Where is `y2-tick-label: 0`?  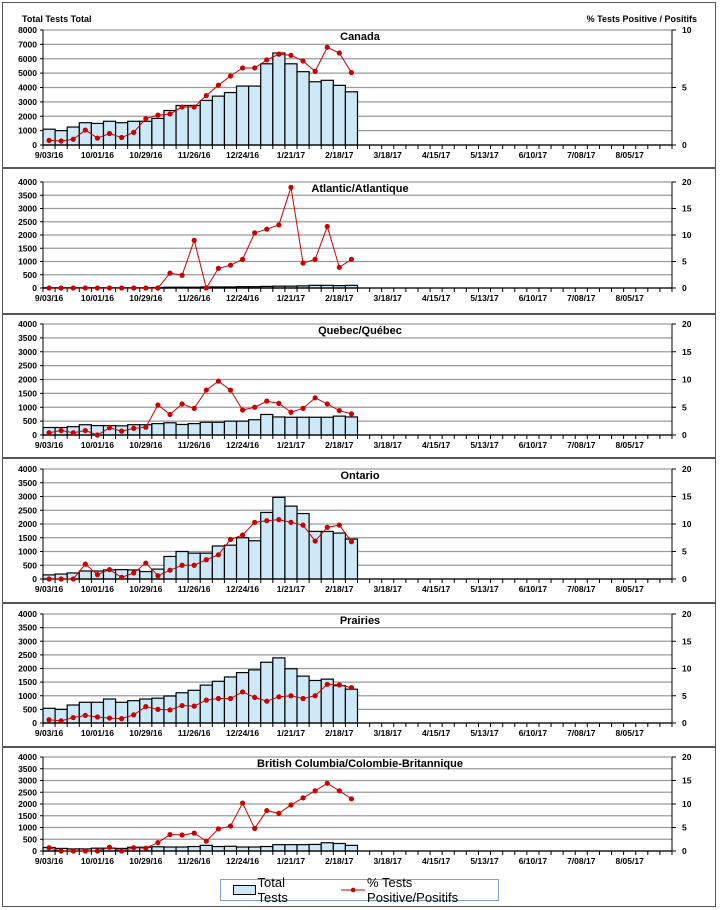 y2-tick-label: 0 is located at coordinates (684, 435).